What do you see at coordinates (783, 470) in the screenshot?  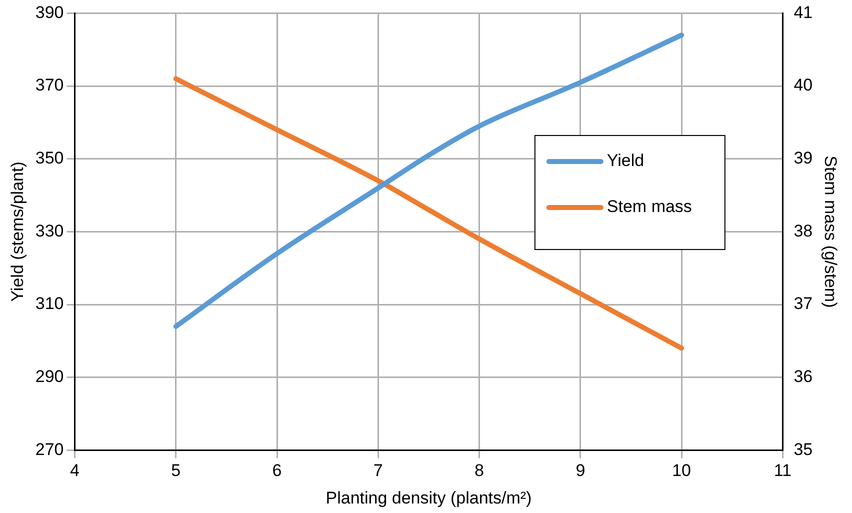 I see `x-tick-label: 11` at bounding box center [783, 470].